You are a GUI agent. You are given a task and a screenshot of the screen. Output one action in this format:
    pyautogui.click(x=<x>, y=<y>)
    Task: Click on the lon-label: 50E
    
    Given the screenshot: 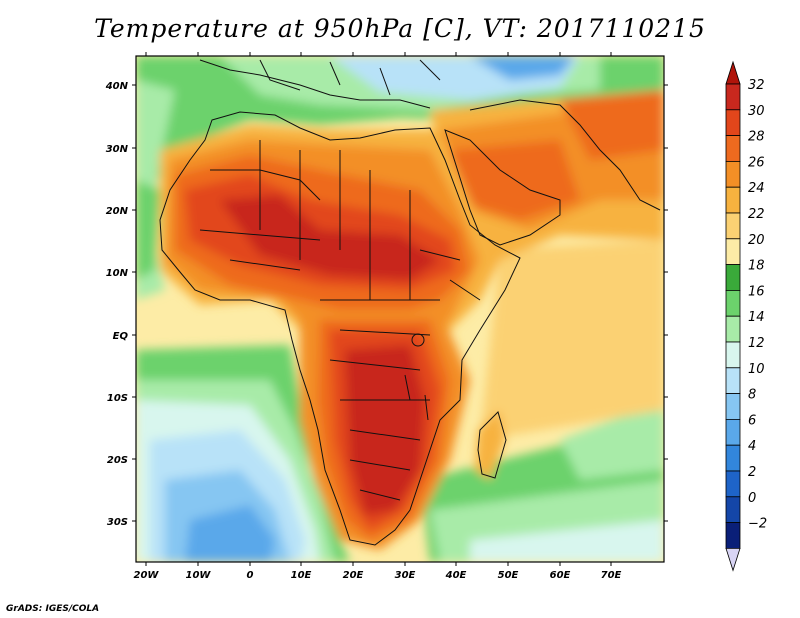 What is the action you would take?
    pyautogui.click(x=508, y=575)
    